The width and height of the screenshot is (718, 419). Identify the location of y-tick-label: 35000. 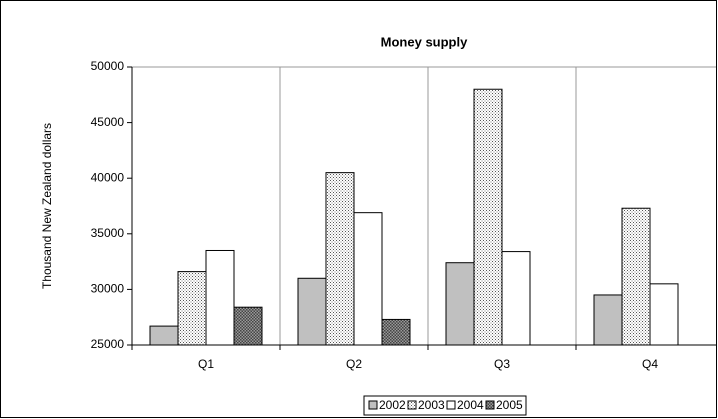
(108, 233).